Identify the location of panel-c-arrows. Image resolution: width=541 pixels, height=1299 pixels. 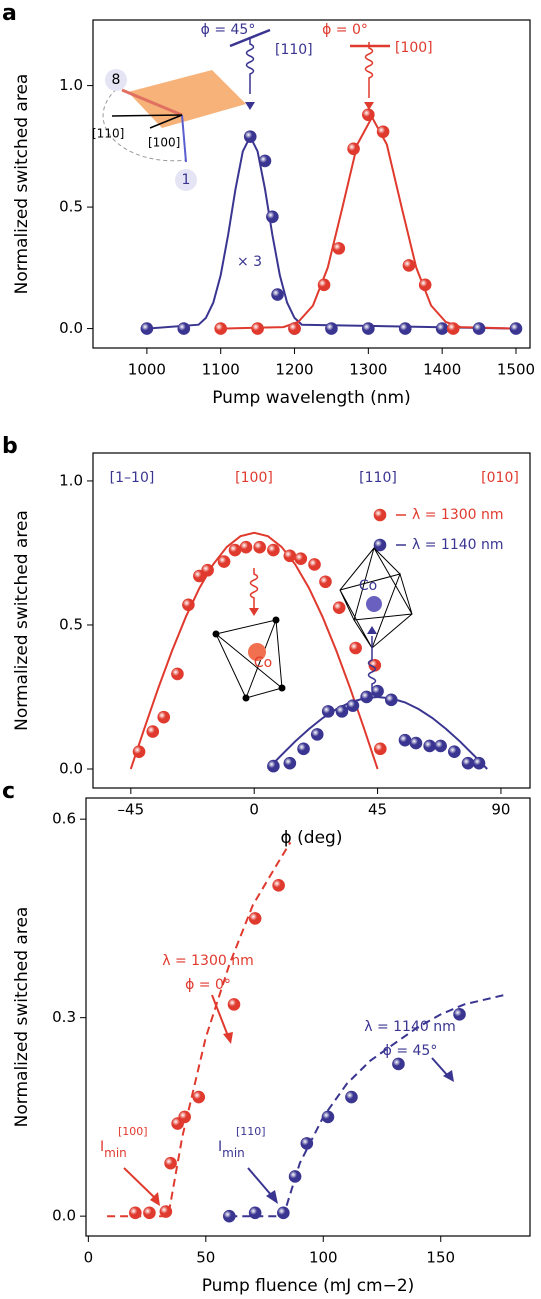
(288, 1100).